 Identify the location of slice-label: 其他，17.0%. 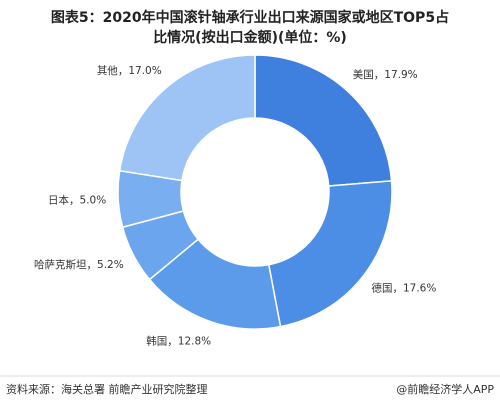
(129, 70).